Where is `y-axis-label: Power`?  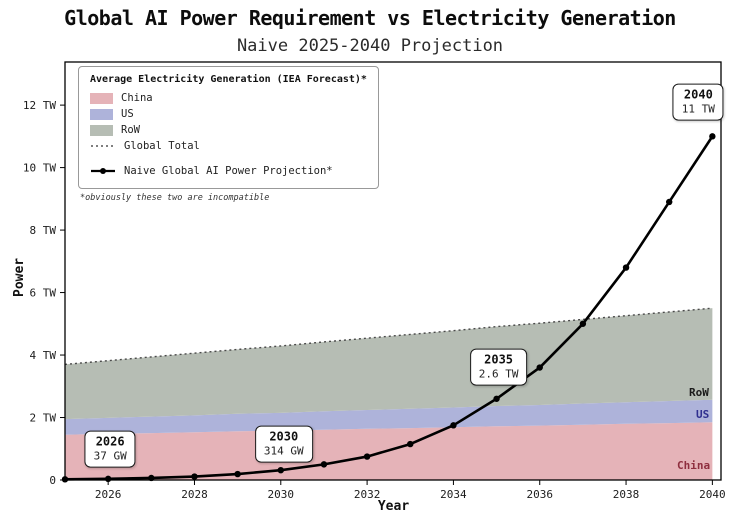
y-axis-label: Power is located at coordinates (19, 277).